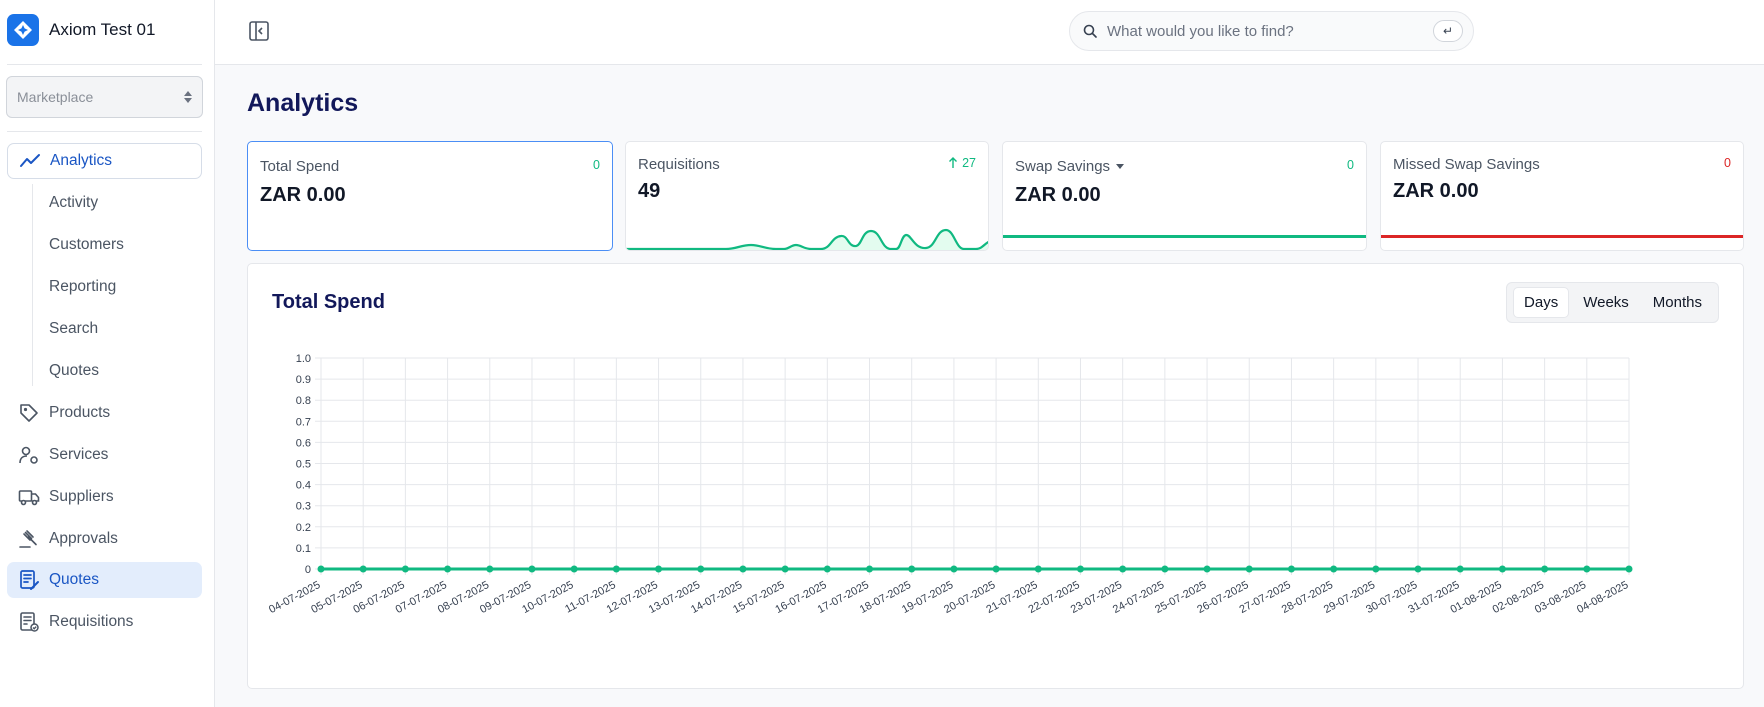  I want to click on range-weeks-button: Weeks, so click(1606, 302).